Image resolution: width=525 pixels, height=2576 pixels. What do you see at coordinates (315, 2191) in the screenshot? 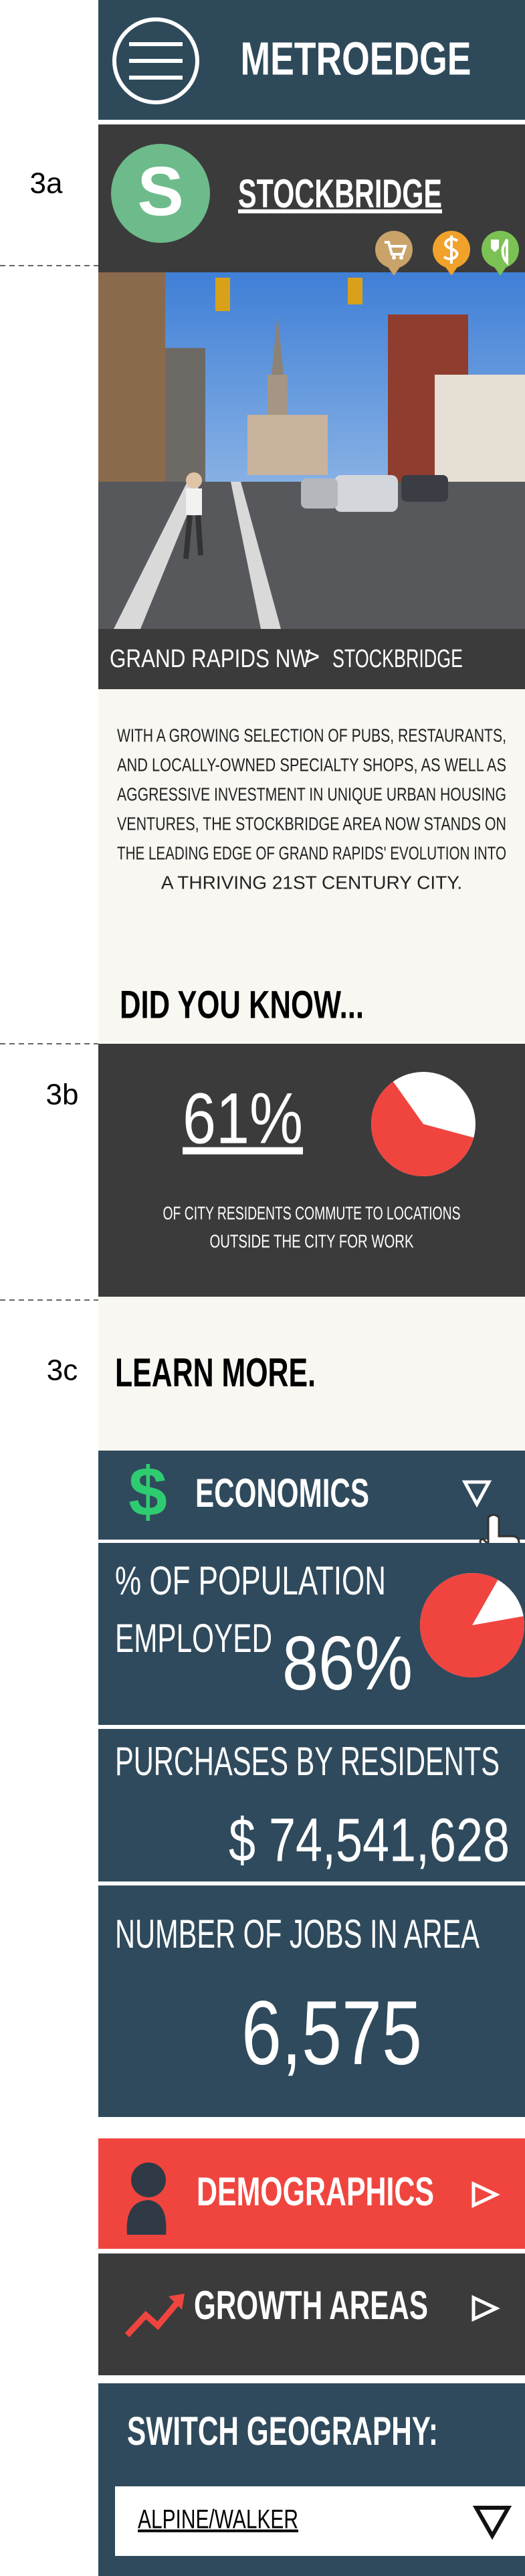
I see `demographics-title: DEMOGRAPHICS` at bounding box center [315, 2191].